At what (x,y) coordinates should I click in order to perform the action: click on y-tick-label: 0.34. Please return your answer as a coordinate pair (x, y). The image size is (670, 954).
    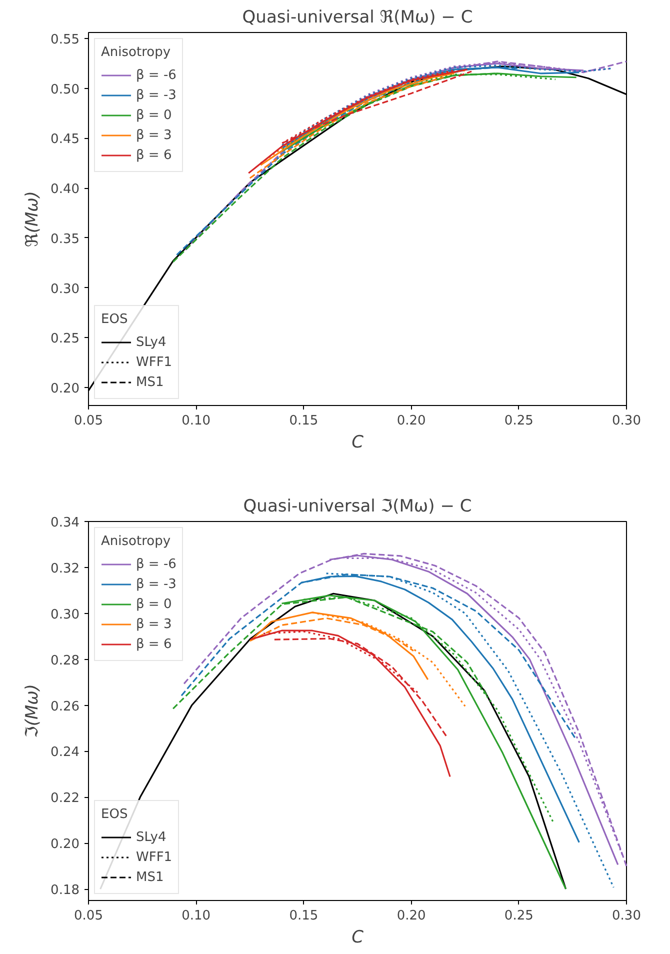
    Looking at the image, I should click on (65, 523).